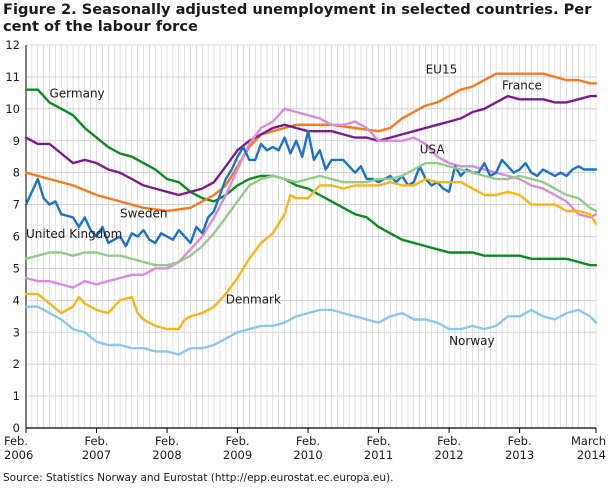 This screenshot has height=488, width=610. I want to click on x-tick-label: March, so click(588, 441).